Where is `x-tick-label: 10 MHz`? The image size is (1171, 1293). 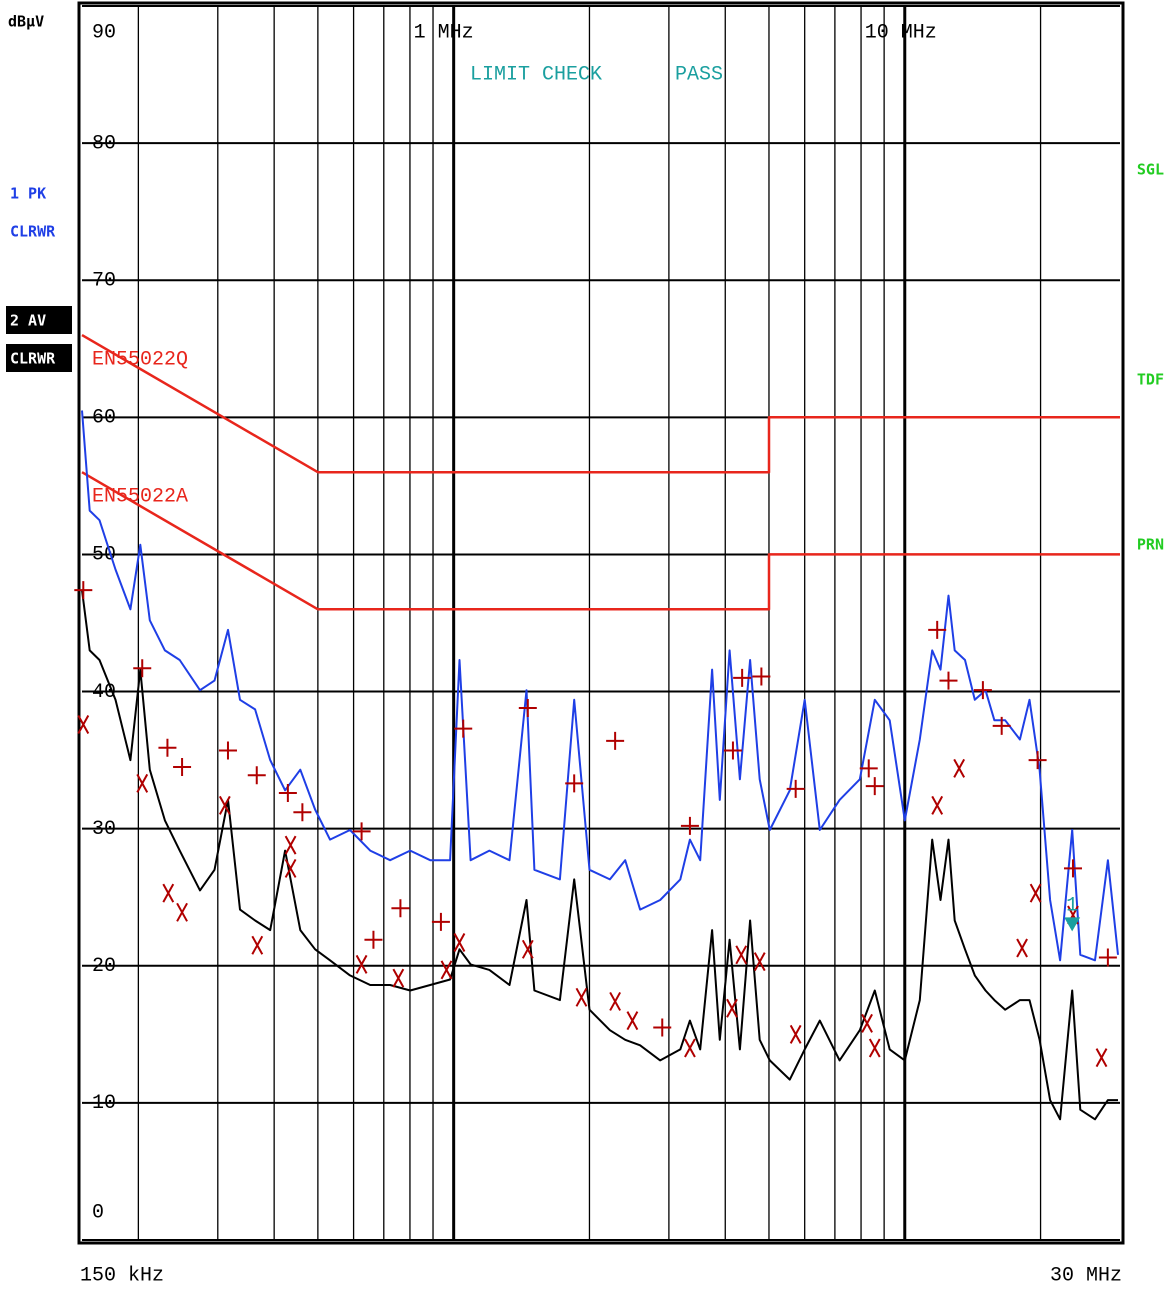 x-tick-label: 10 MHz is located at coordinates (901, 32).